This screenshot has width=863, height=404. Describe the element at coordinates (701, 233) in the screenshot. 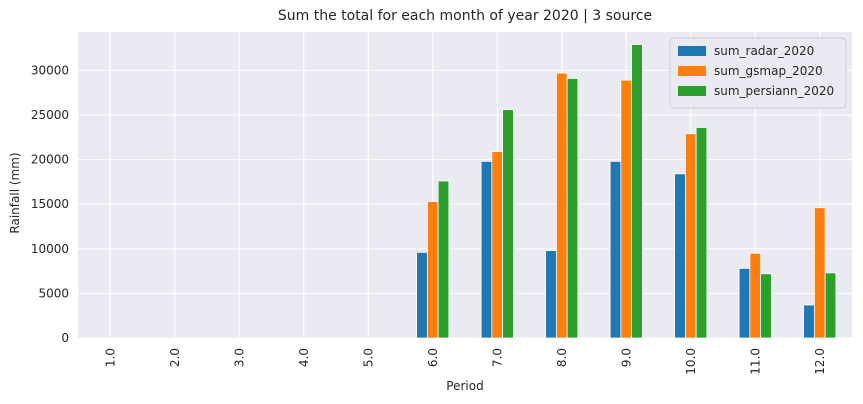

I see `bar-sum_persiann_2020-10.0` at that location.